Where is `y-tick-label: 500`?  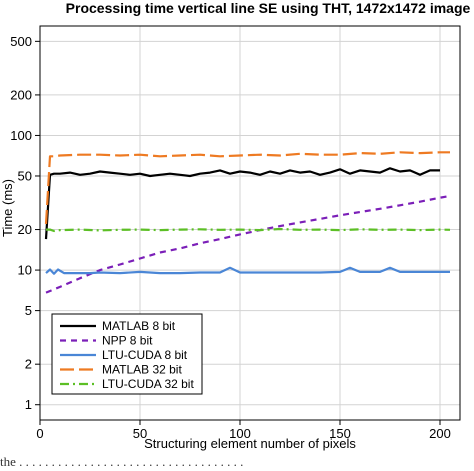 y-tick-label: 500 is located at coordinates (21, 41).